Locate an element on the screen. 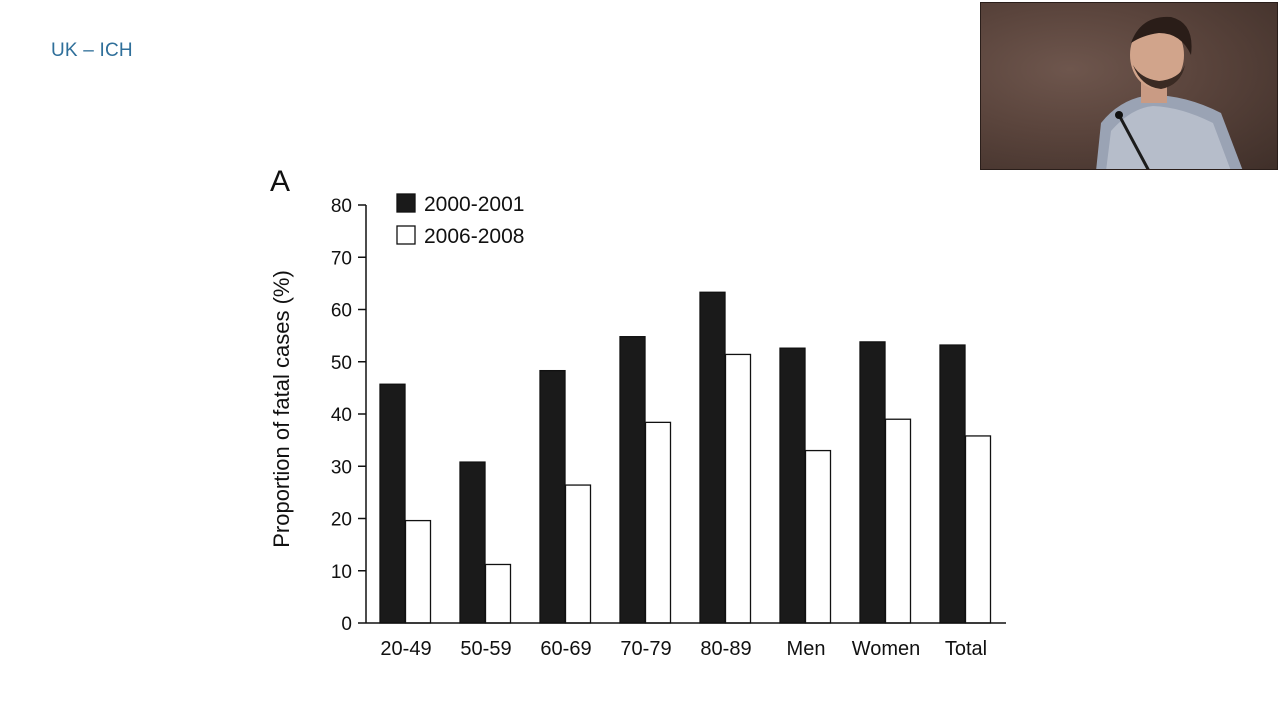 The width and height of the screenshot is (1280, 720). y-tick-label: 50 is located at coordinates (341, 363).